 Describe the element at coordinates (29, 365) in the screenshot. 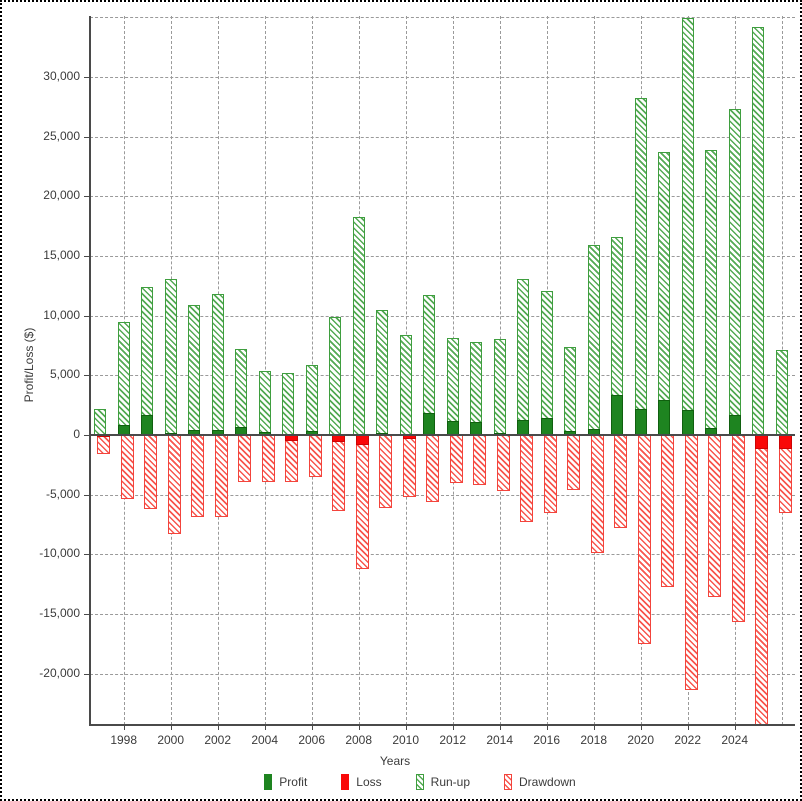

I see `y-axis-title: Profit/Loss ($)` at that location.